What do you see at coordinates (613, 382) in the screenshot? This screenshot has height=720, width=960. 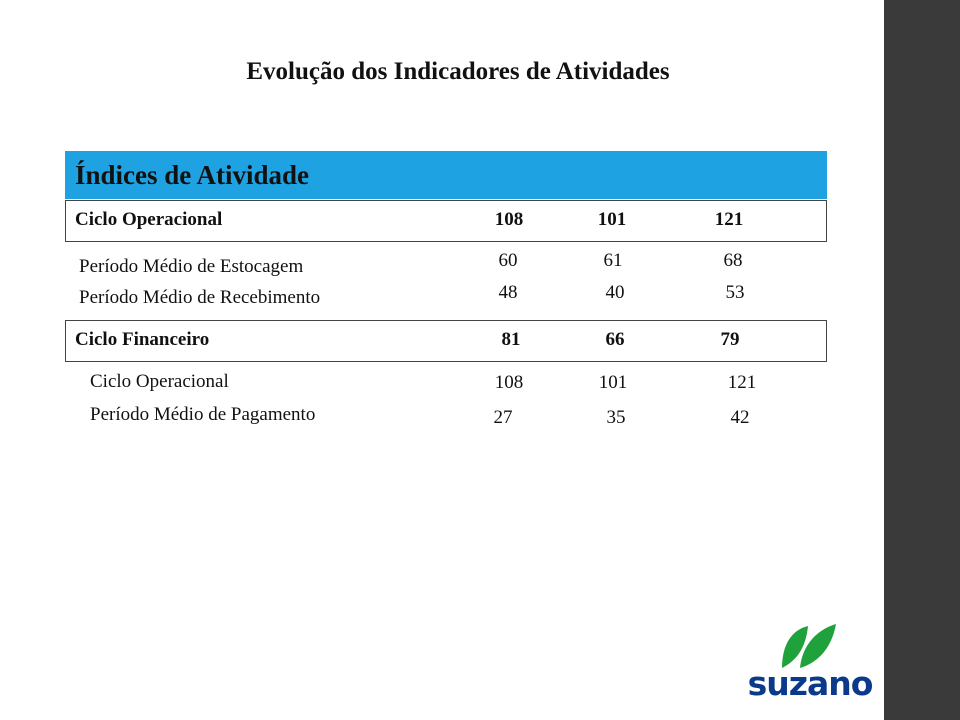 I see `financeiro-ciclo-operacional-value-2: 101` at bounding box center [613, 382].